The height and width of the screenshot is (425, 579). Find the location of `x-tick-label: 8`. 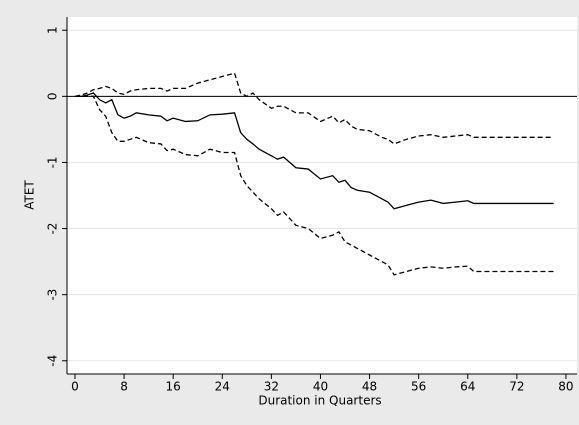

x-tick-label: 8 is located at coordinates (124, 387).